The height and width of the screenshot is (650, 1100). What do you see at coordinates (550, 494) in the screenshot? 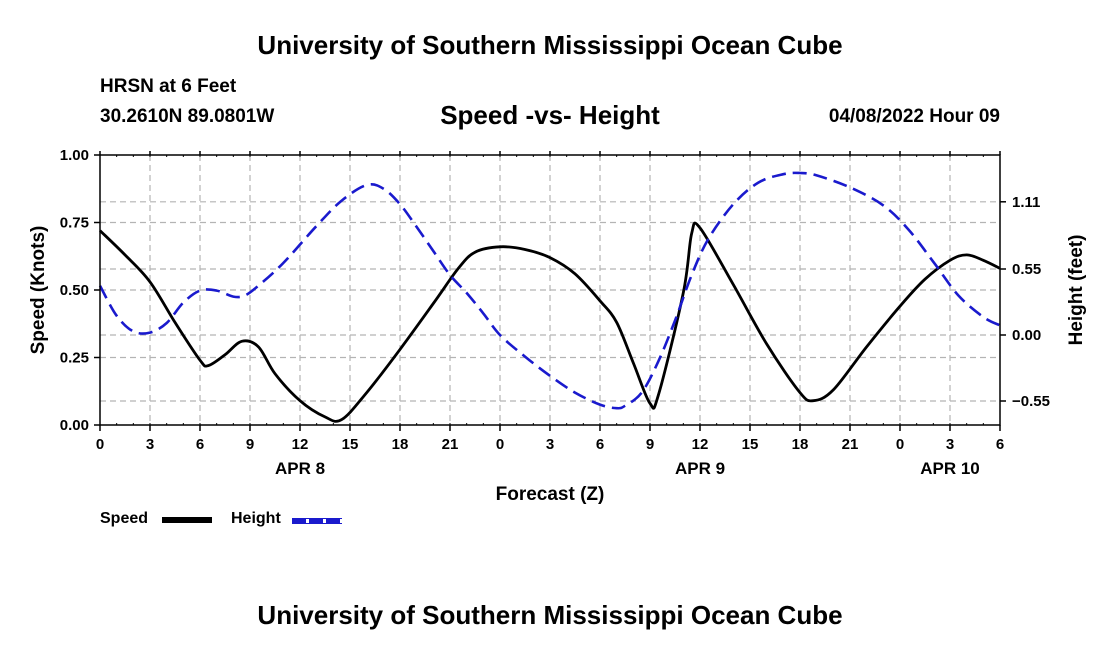
I see `x-axis-title: Forecast (Z)` at bounding box center [550, 494].